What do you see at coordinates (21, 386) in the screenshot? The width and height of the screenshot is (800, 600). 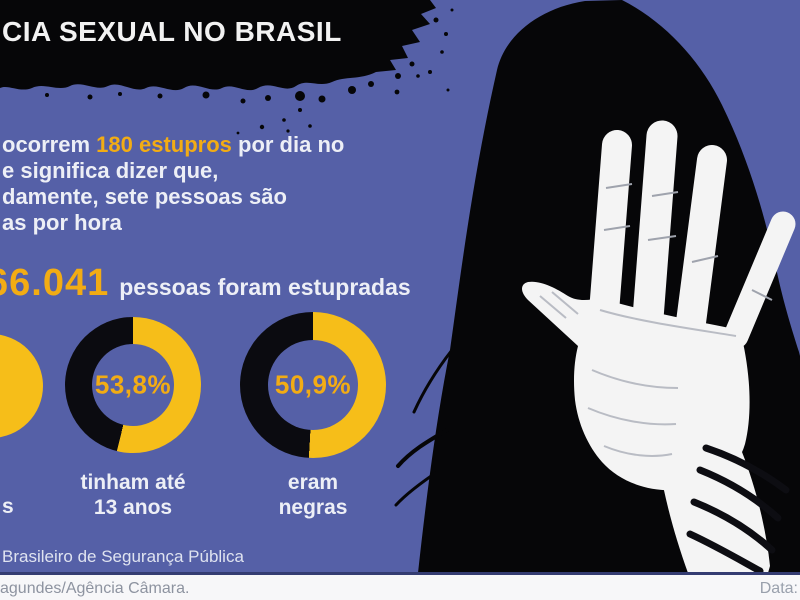 I see `donut-chart-1-cutoff` at bounding box center [21, 386].